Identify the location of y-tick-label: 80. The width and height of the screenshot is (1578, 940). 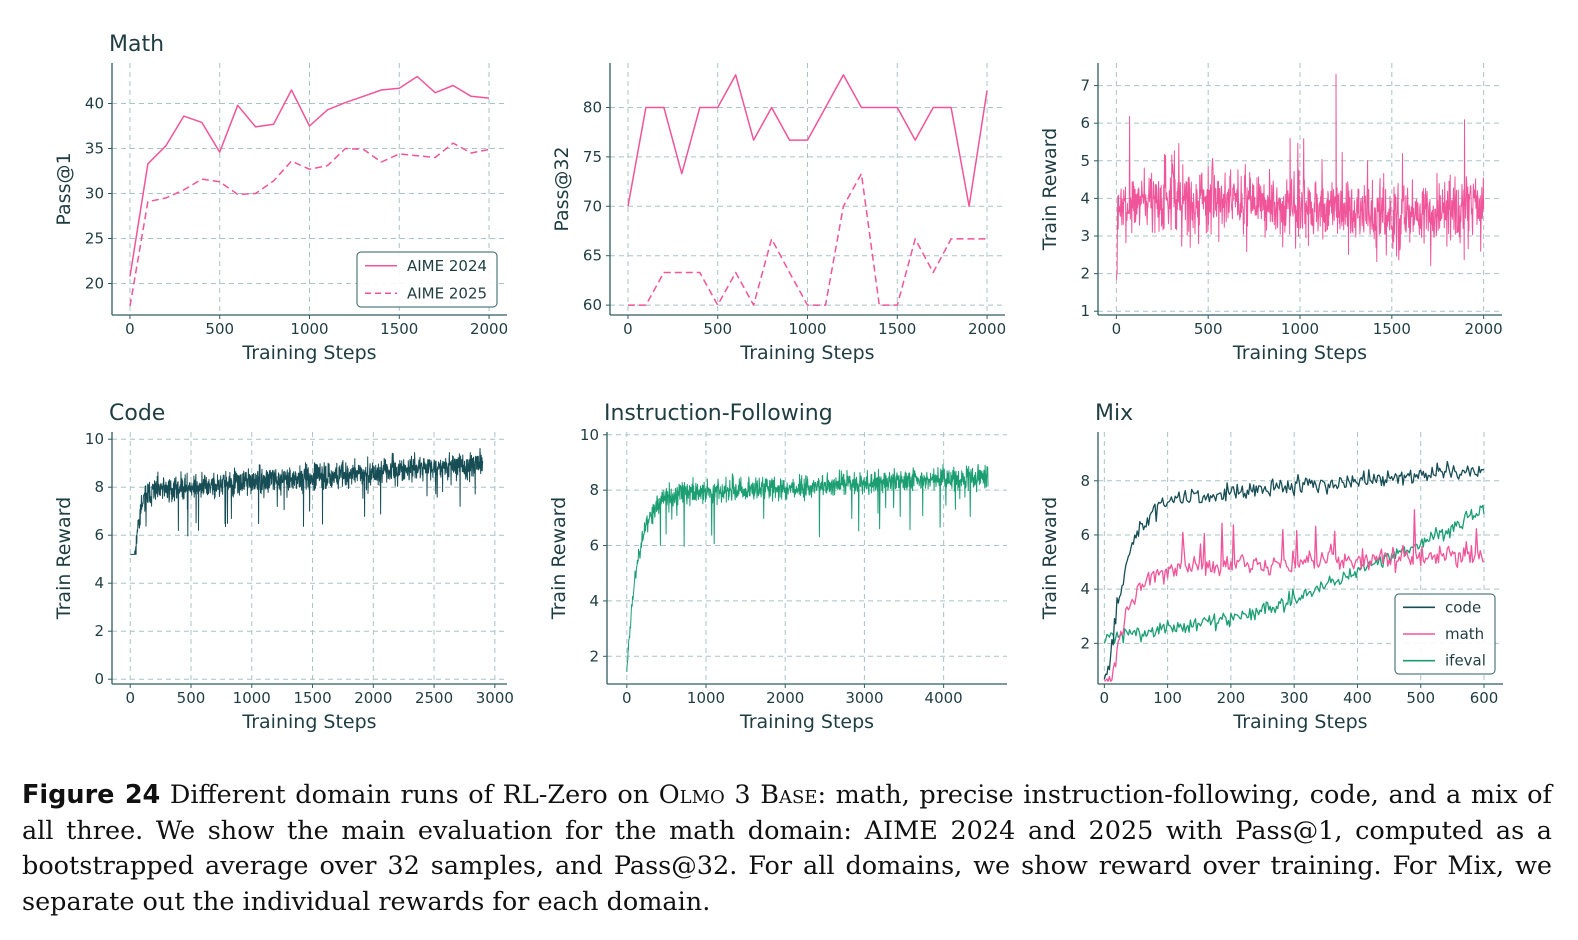
(592, 107).